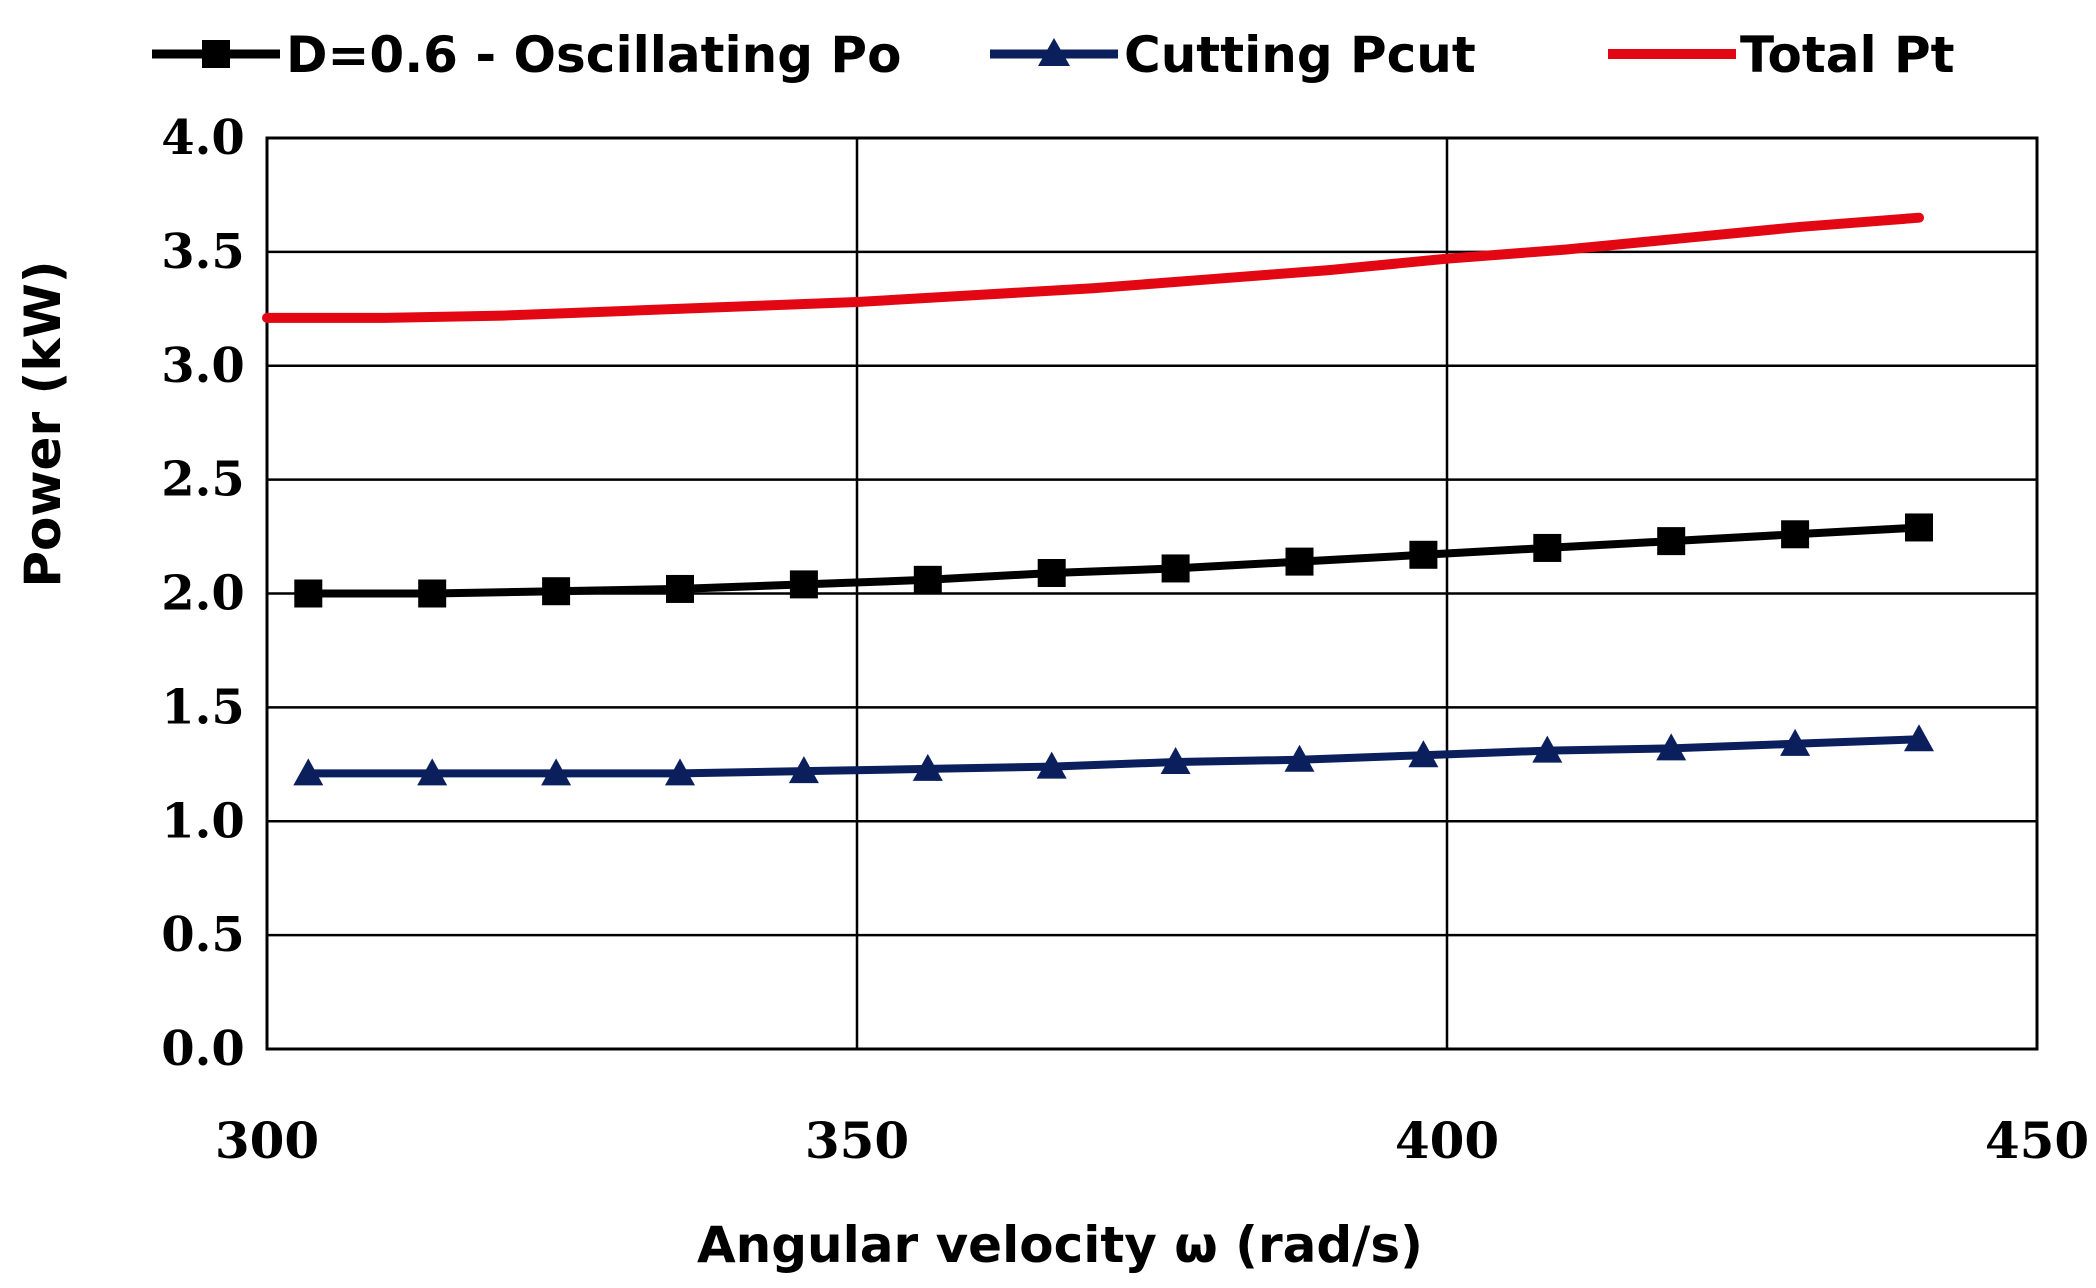  Describe the element at coordinates (203, 1049) in the screenshot. I see `y-tick-label-0: 0.0` at that location.